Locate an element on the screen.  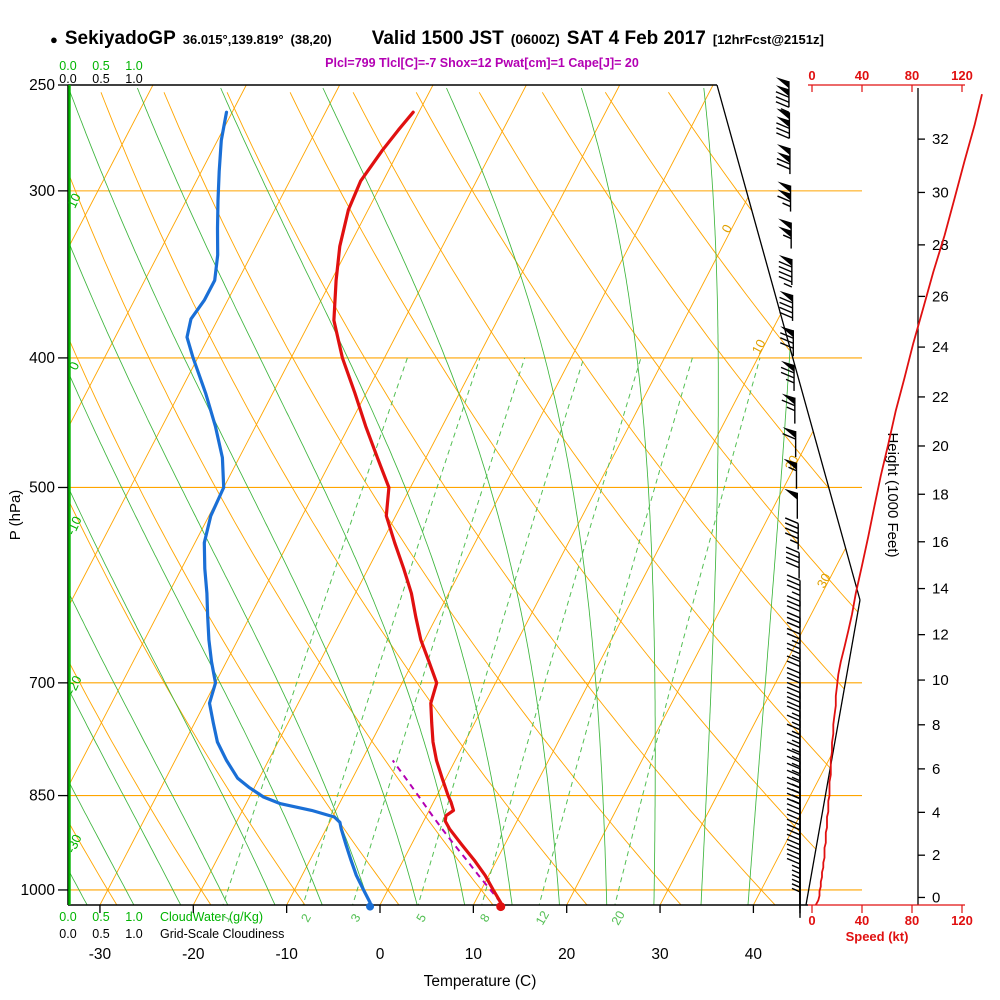
height-tick-label: 18 is located at coordinates (940, 494).